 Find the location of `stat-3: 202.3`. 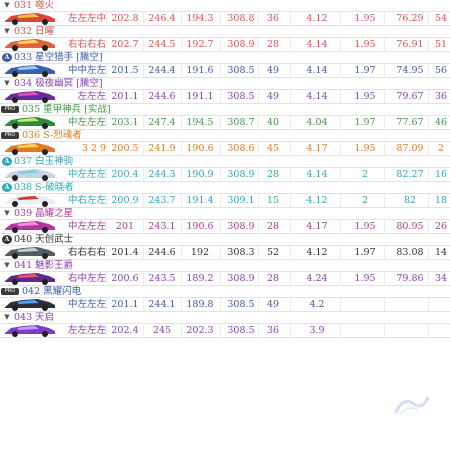

stat-3: 202.3 is located at coordinates (200, 330).